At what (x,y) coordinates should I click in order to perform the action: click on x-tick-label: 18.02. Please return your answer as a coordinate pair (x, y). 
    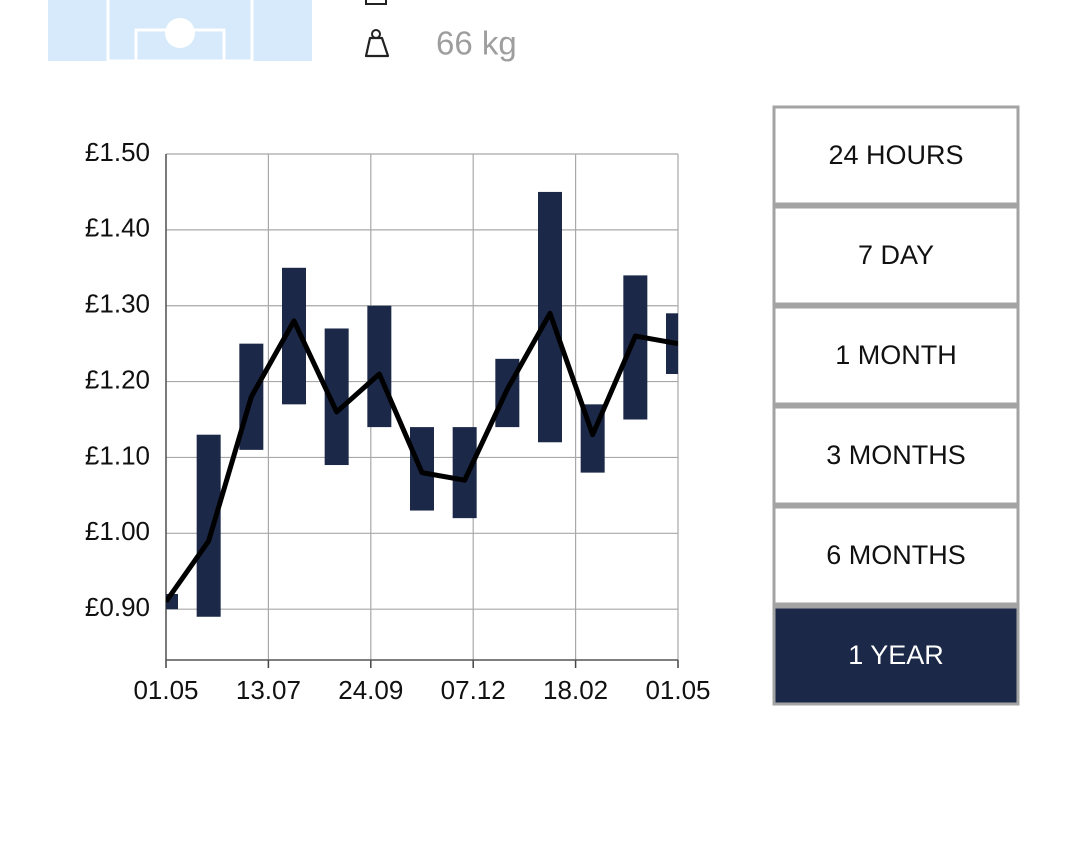
    Looking at the image, I should click on (575, 690).